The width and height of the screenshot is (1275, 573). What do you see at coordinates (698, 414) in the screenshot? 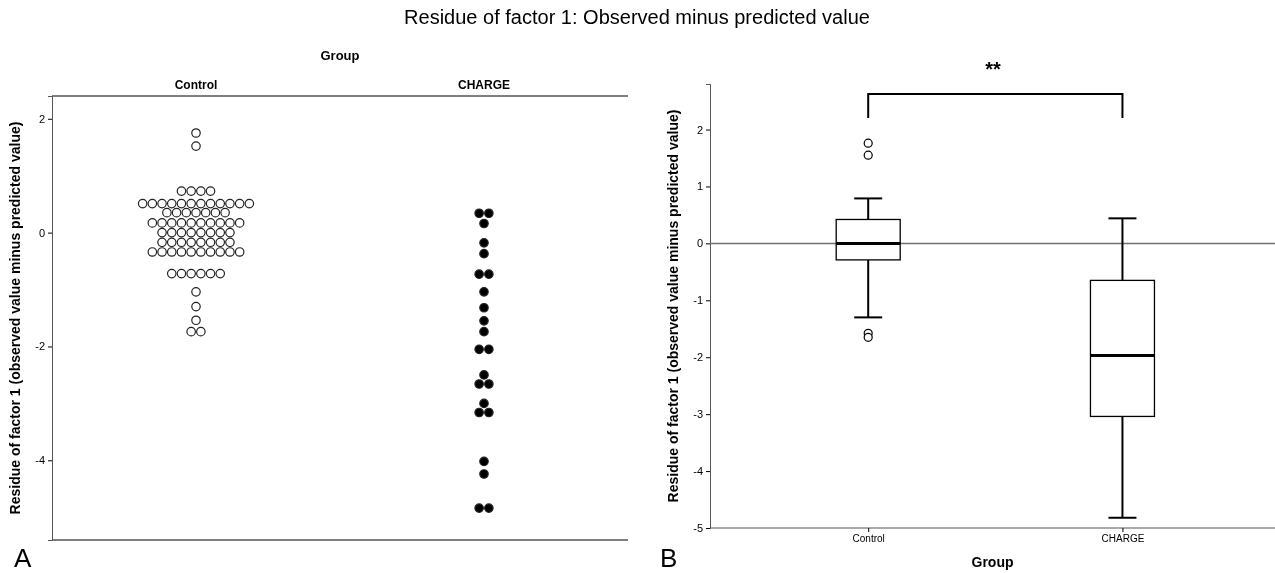
I see `y-tick-label: -3` at bounding box center [698, 414].